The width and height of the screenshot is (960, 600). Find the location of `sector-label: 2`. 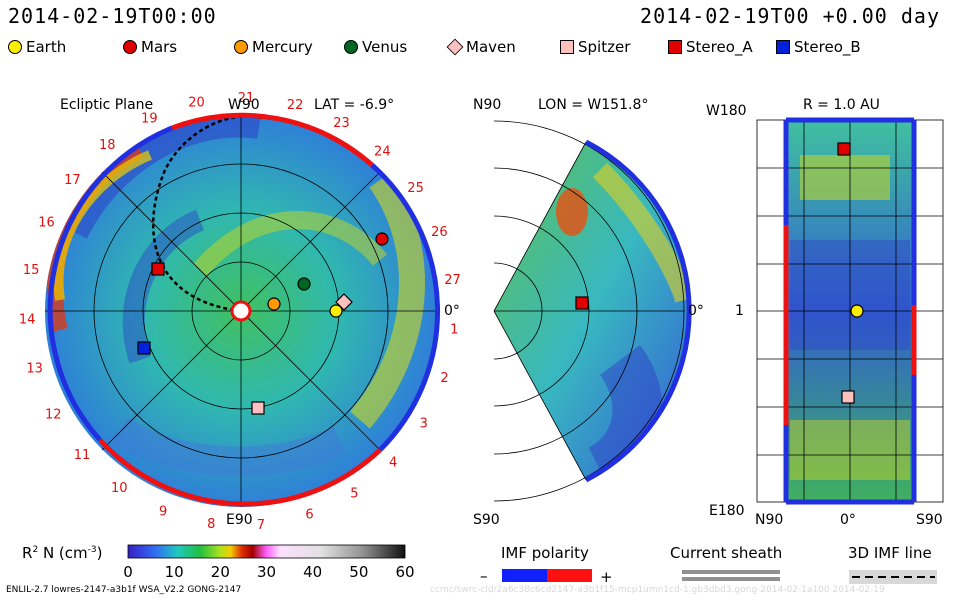

sector-label: 2 is located at coordinates (444, 378).